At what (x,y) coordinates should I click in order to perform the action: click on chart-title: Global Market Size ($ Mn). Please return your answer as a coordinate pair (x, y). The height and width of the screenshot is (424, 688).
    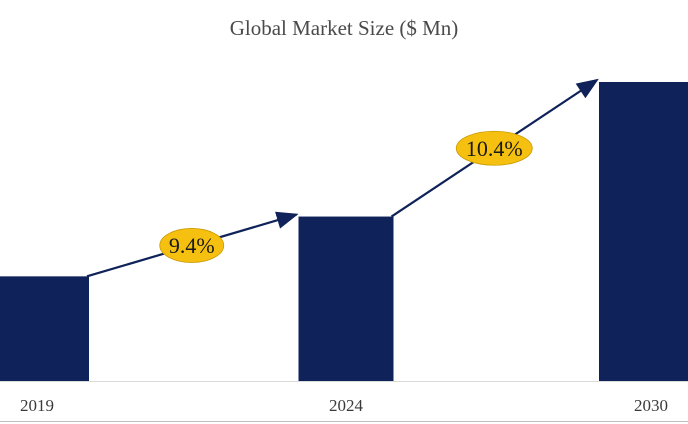
    Looking at the image, I should click on (344, 28).